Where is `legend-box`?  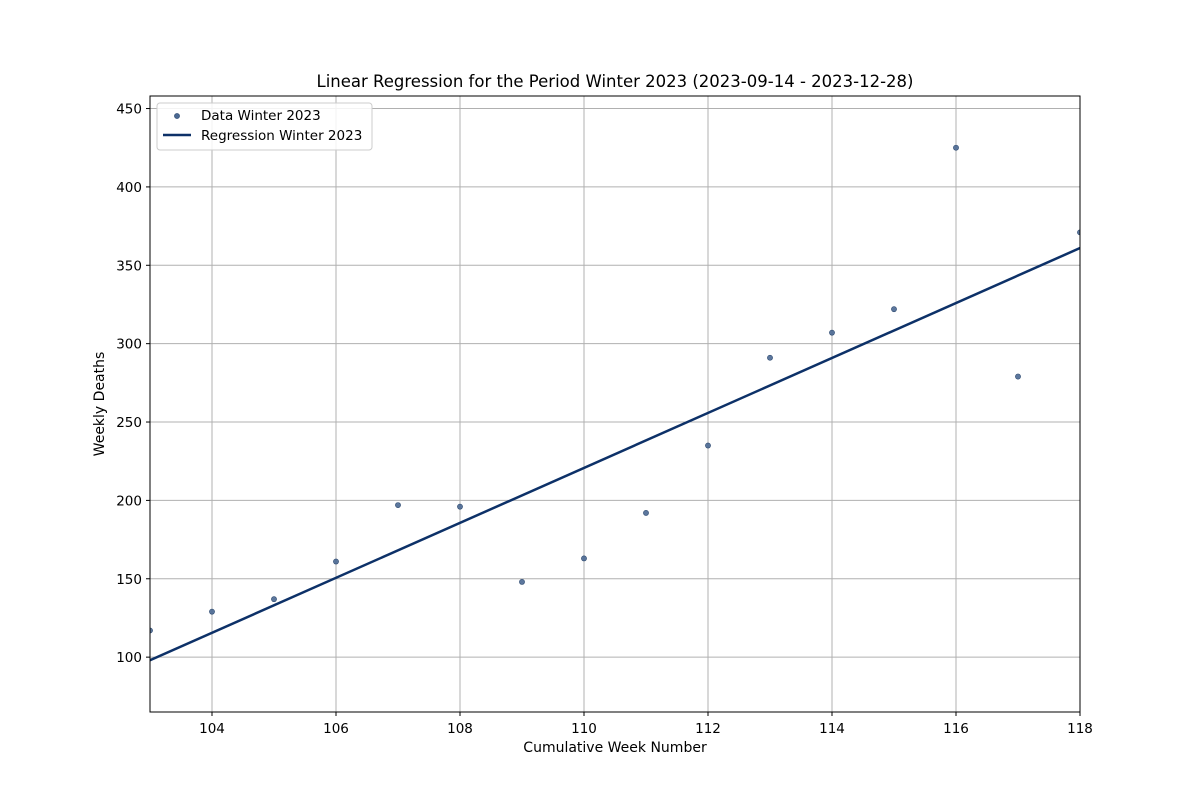
legend-box is located at coordinates (264, 126).